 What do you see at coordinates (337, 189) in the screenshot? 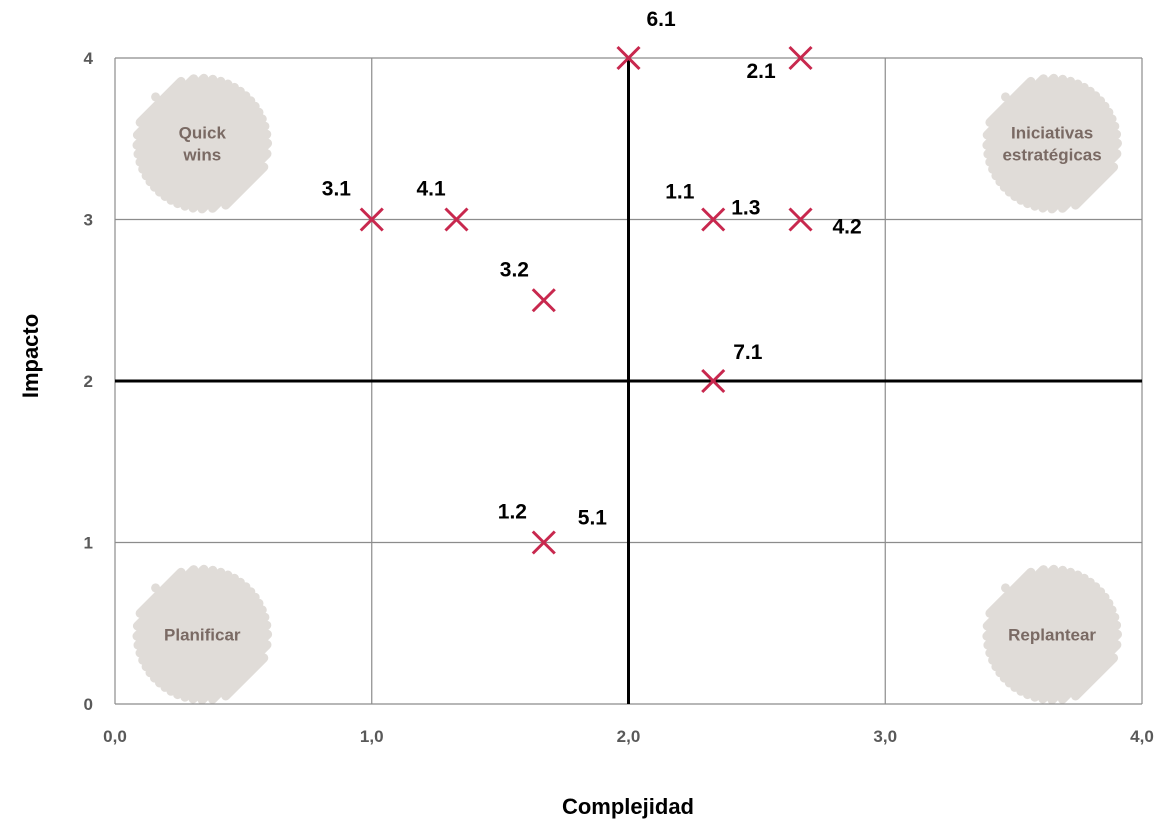
I see `point-label: 3.1` at bounding box center [337, 189].